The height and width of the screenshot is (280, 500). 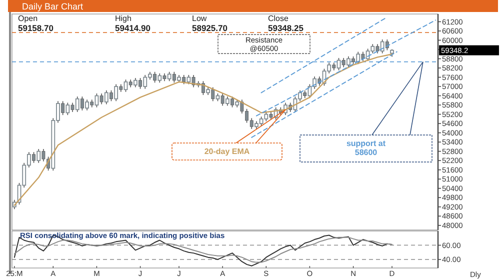 What do you see at coordinates (28, 18) in the screenshot?
I see `annotation: Open` at bounding box center [28, 18].